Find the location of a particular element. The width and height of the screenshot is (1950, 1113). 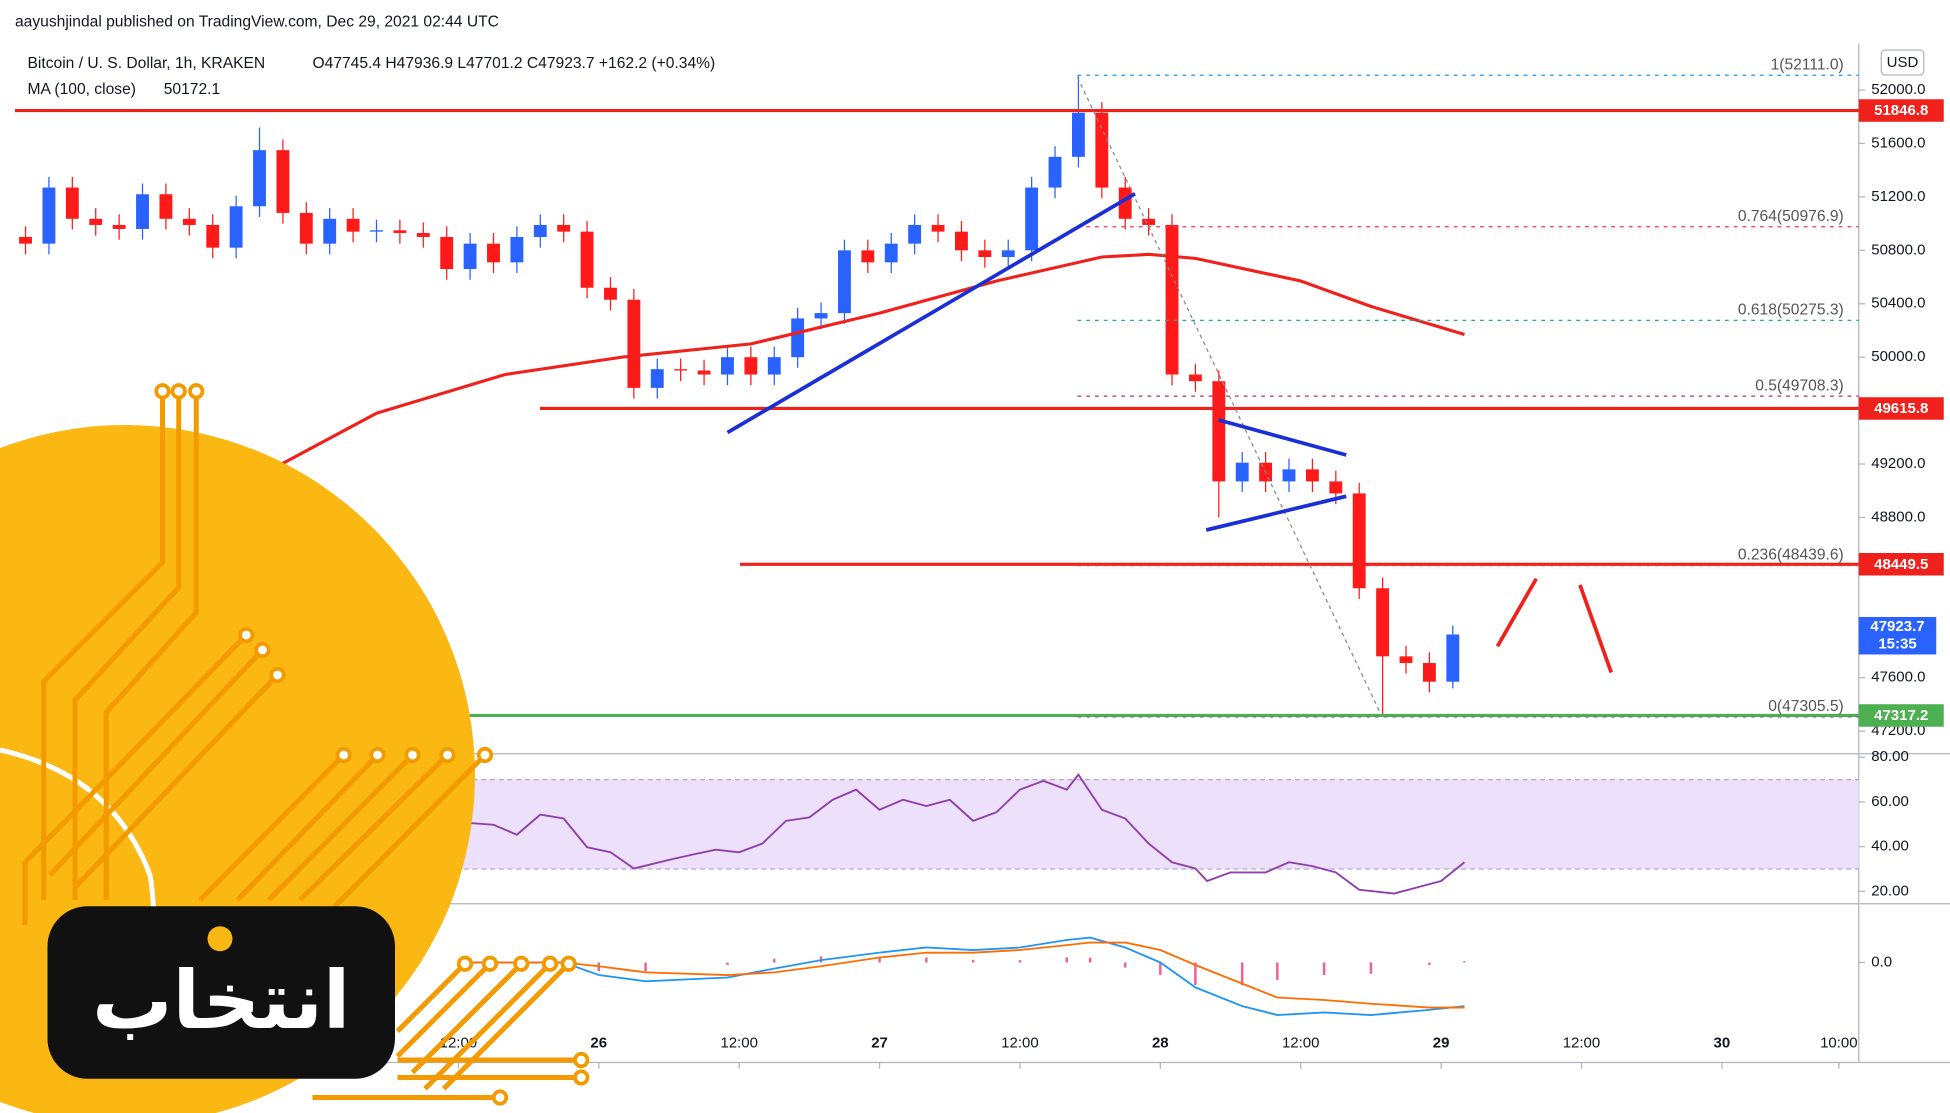

circuit-nodes is located at coordinates (372, 744).